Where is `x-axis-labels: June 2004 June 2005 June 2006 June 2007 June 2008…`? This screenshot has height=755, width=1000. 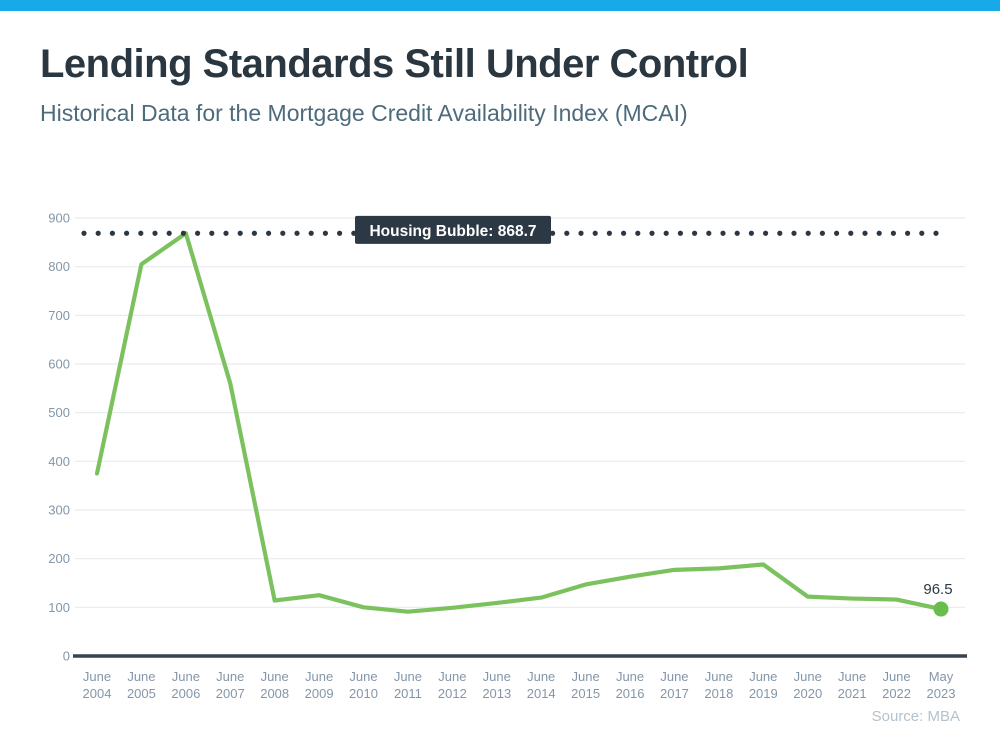 x-axis-labels: June 2004 June 2005 June 2006 June 2007 June 2008… is located at coordinates (519, 685).